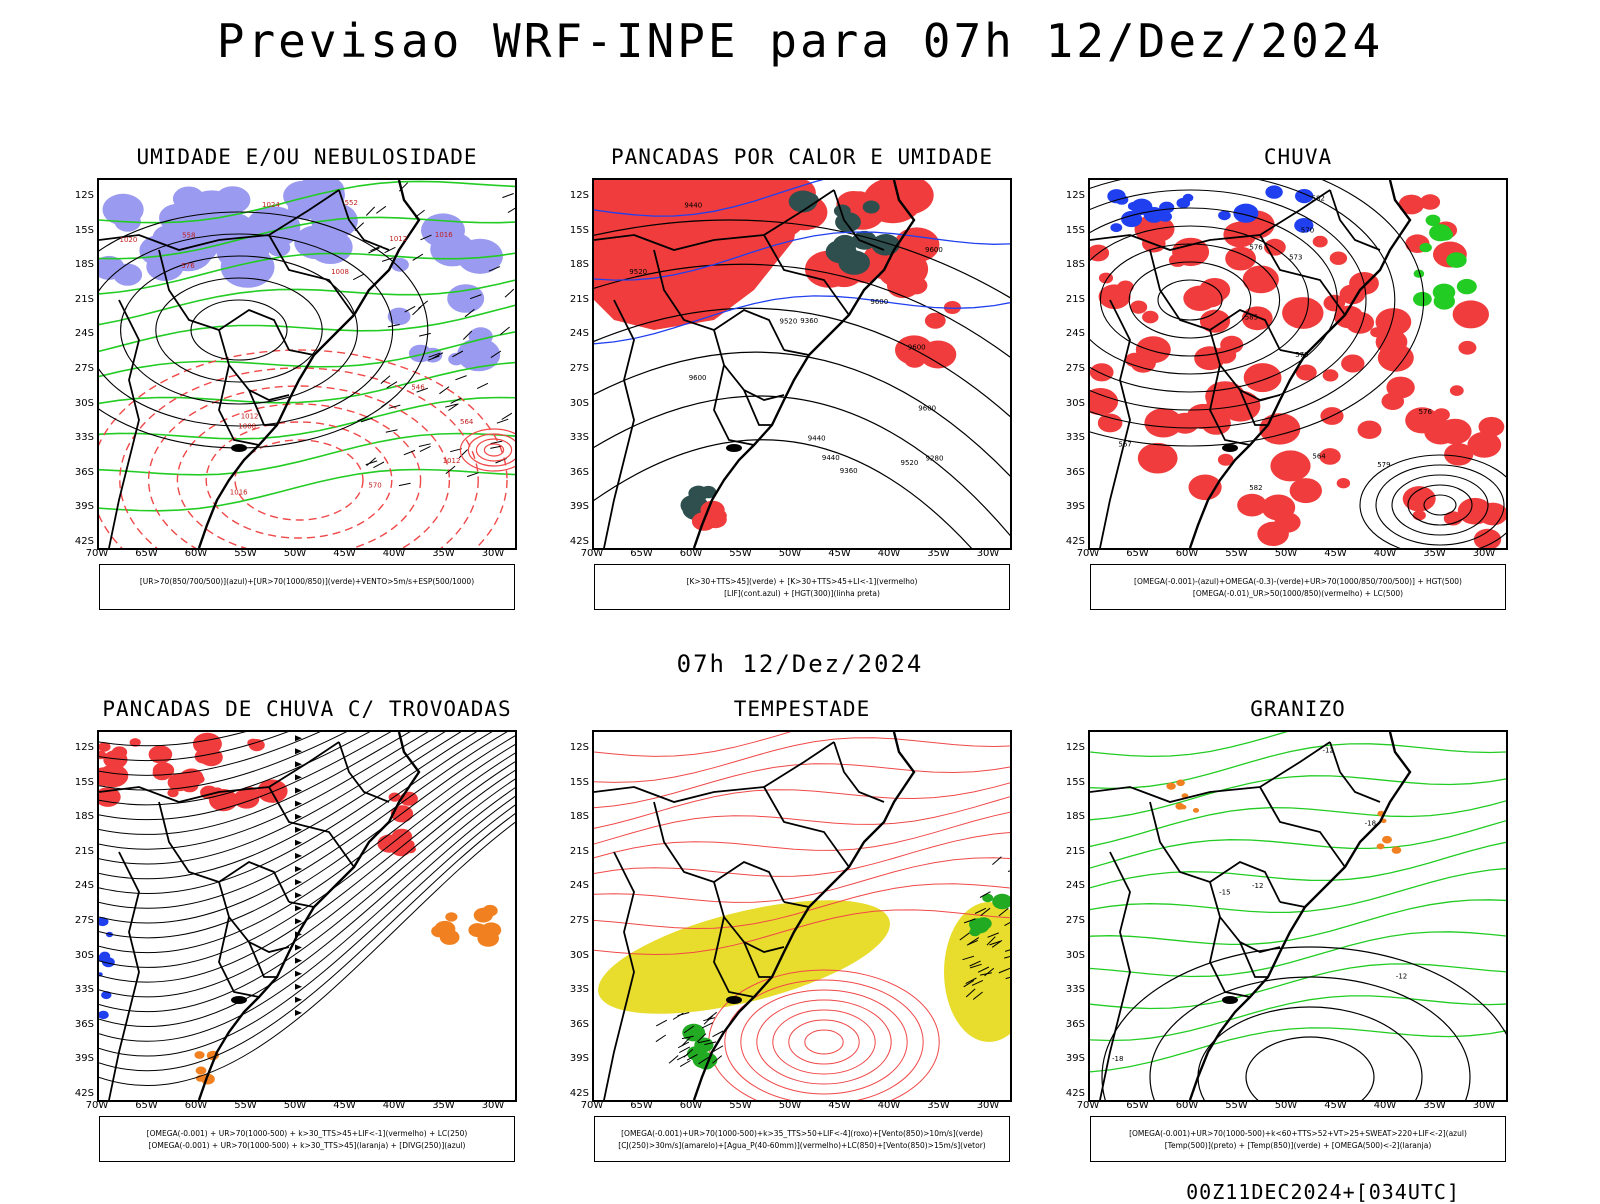  What do you see at coordinates (935, 458) in the screenshot?
I see `contour-label: 9280` at bounding box center [935, 458].